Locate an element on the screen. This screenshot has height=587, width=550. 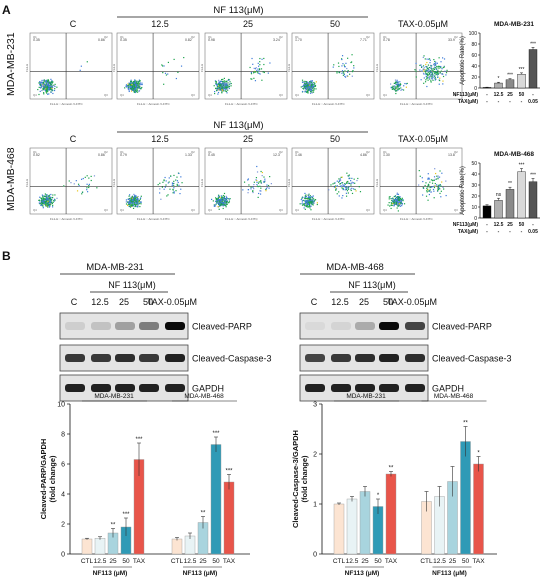
blot-treatment-header: NF 113(μM) is located at coordinates (132, 285).